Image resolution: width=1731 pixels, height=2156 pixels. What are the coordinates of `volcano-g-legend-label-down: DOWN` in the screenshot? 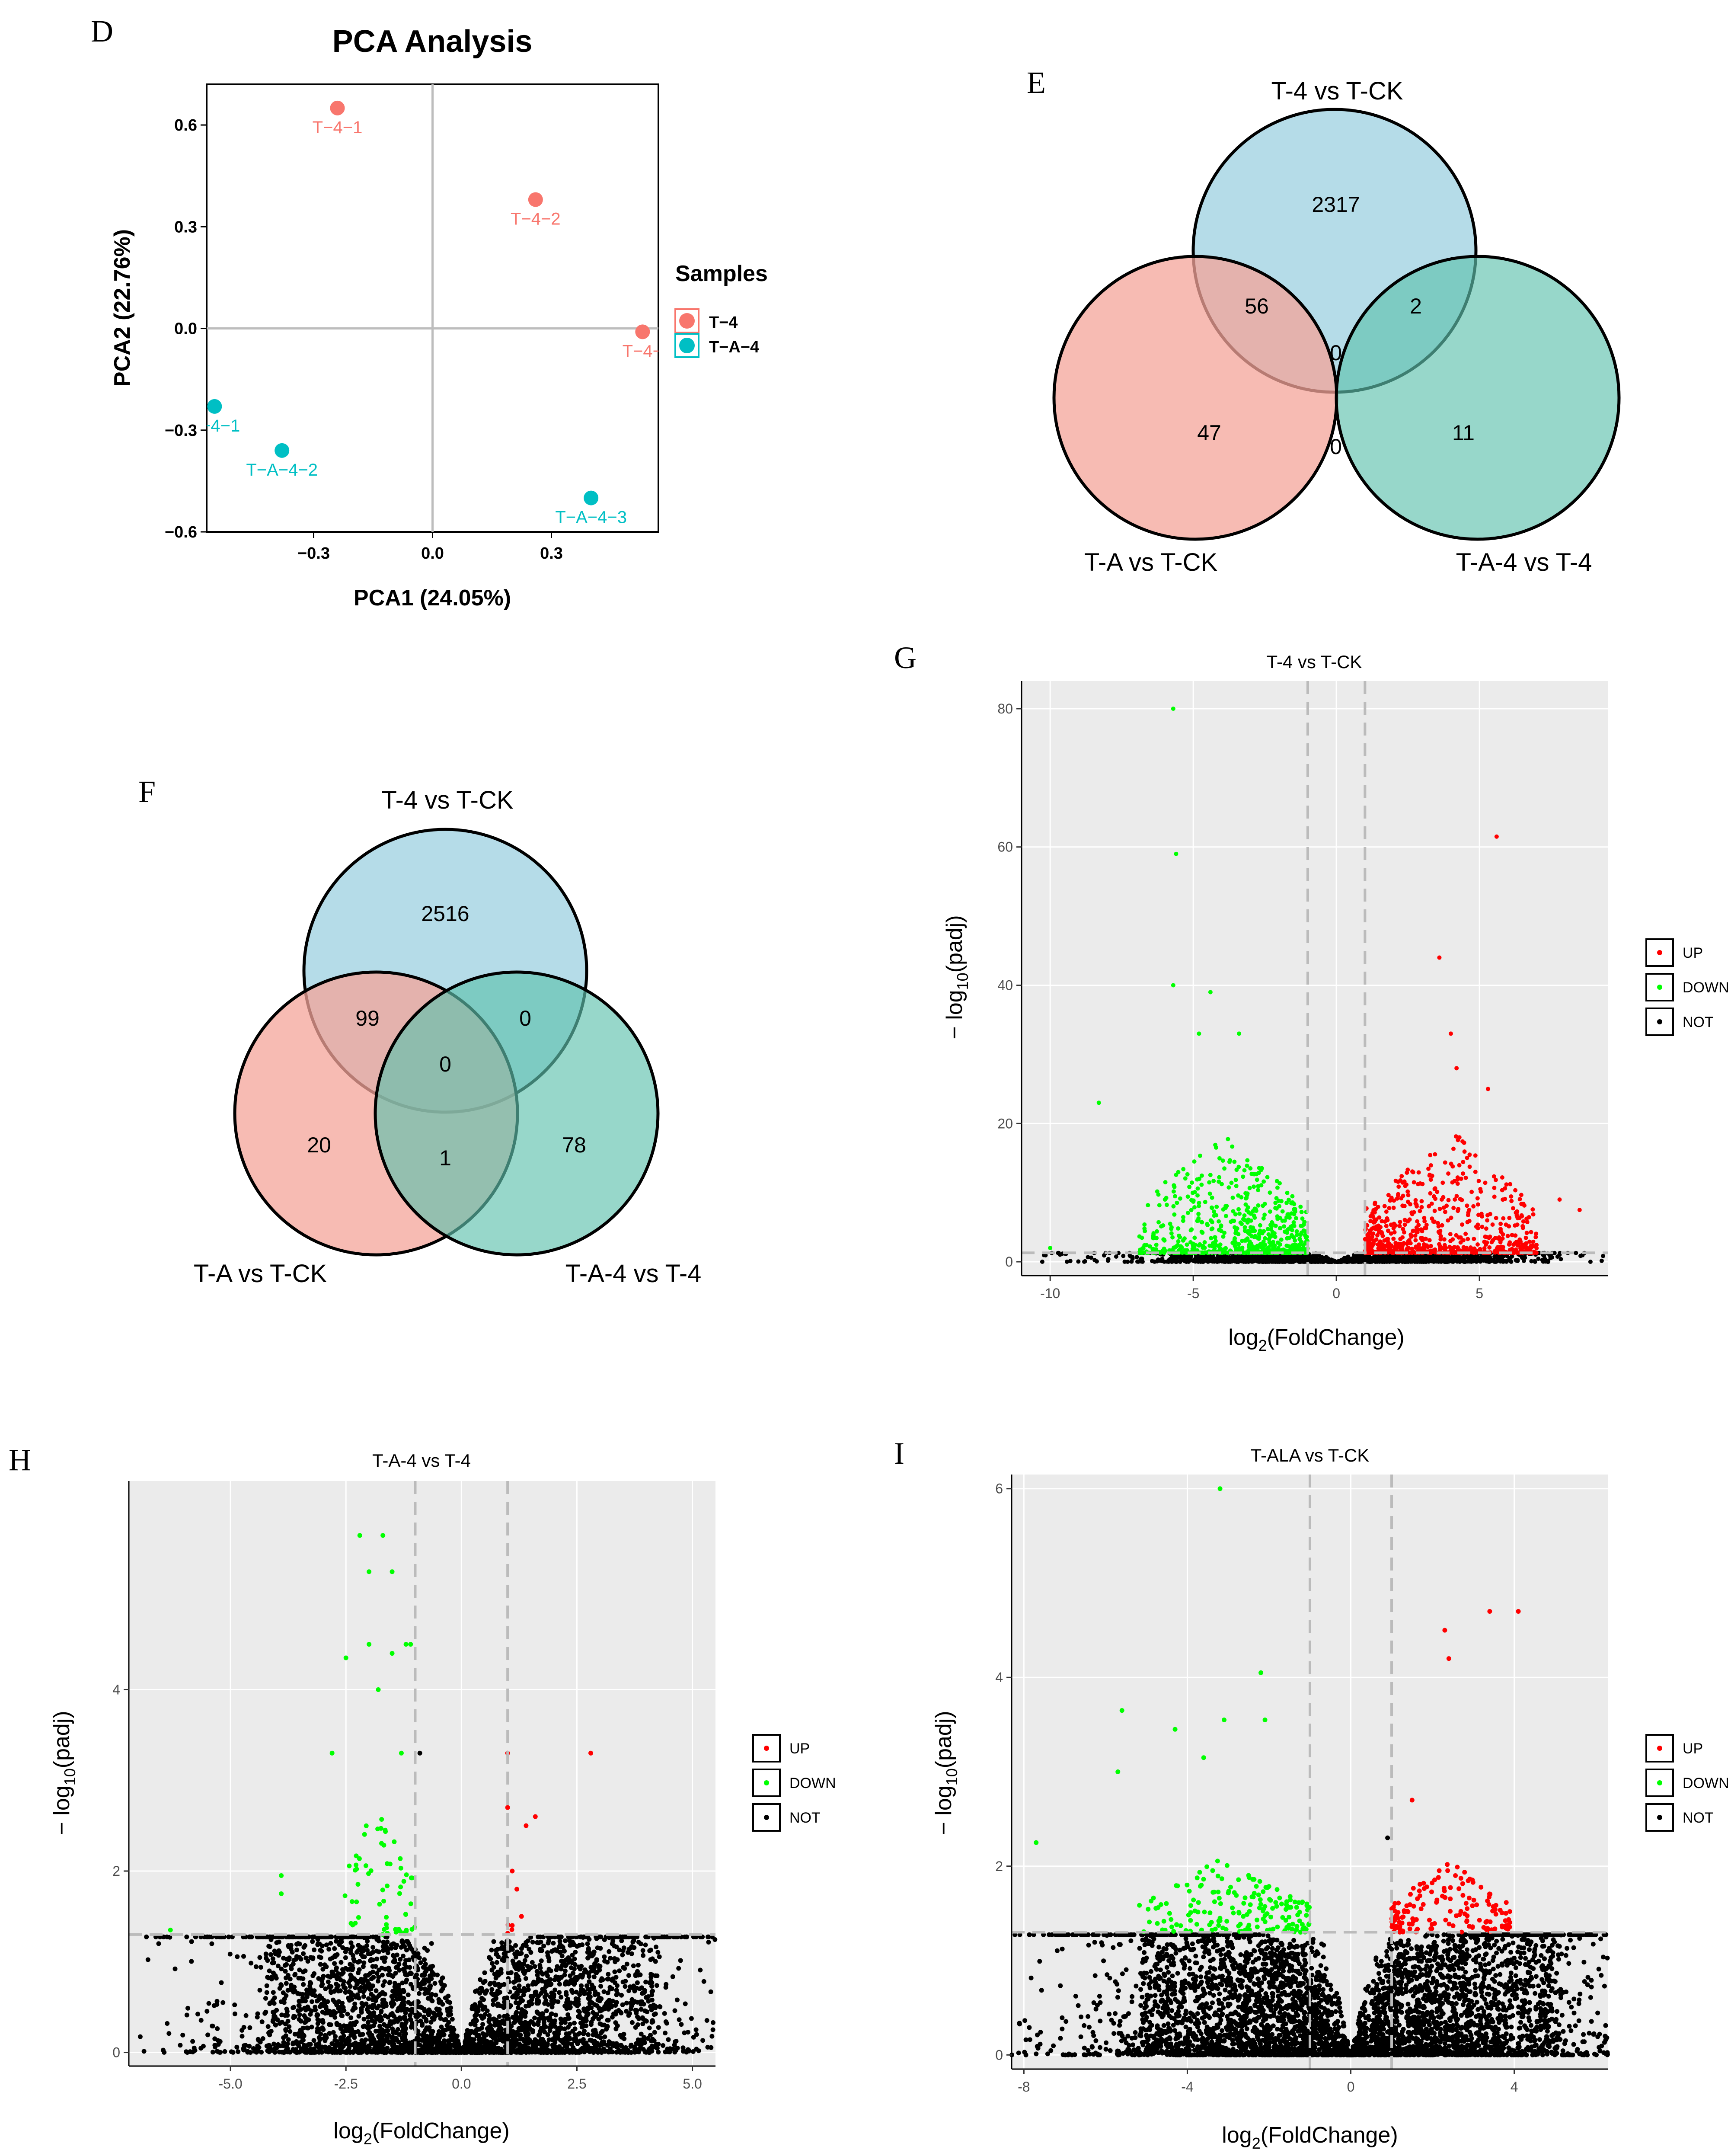 It's located at (1706, 988).